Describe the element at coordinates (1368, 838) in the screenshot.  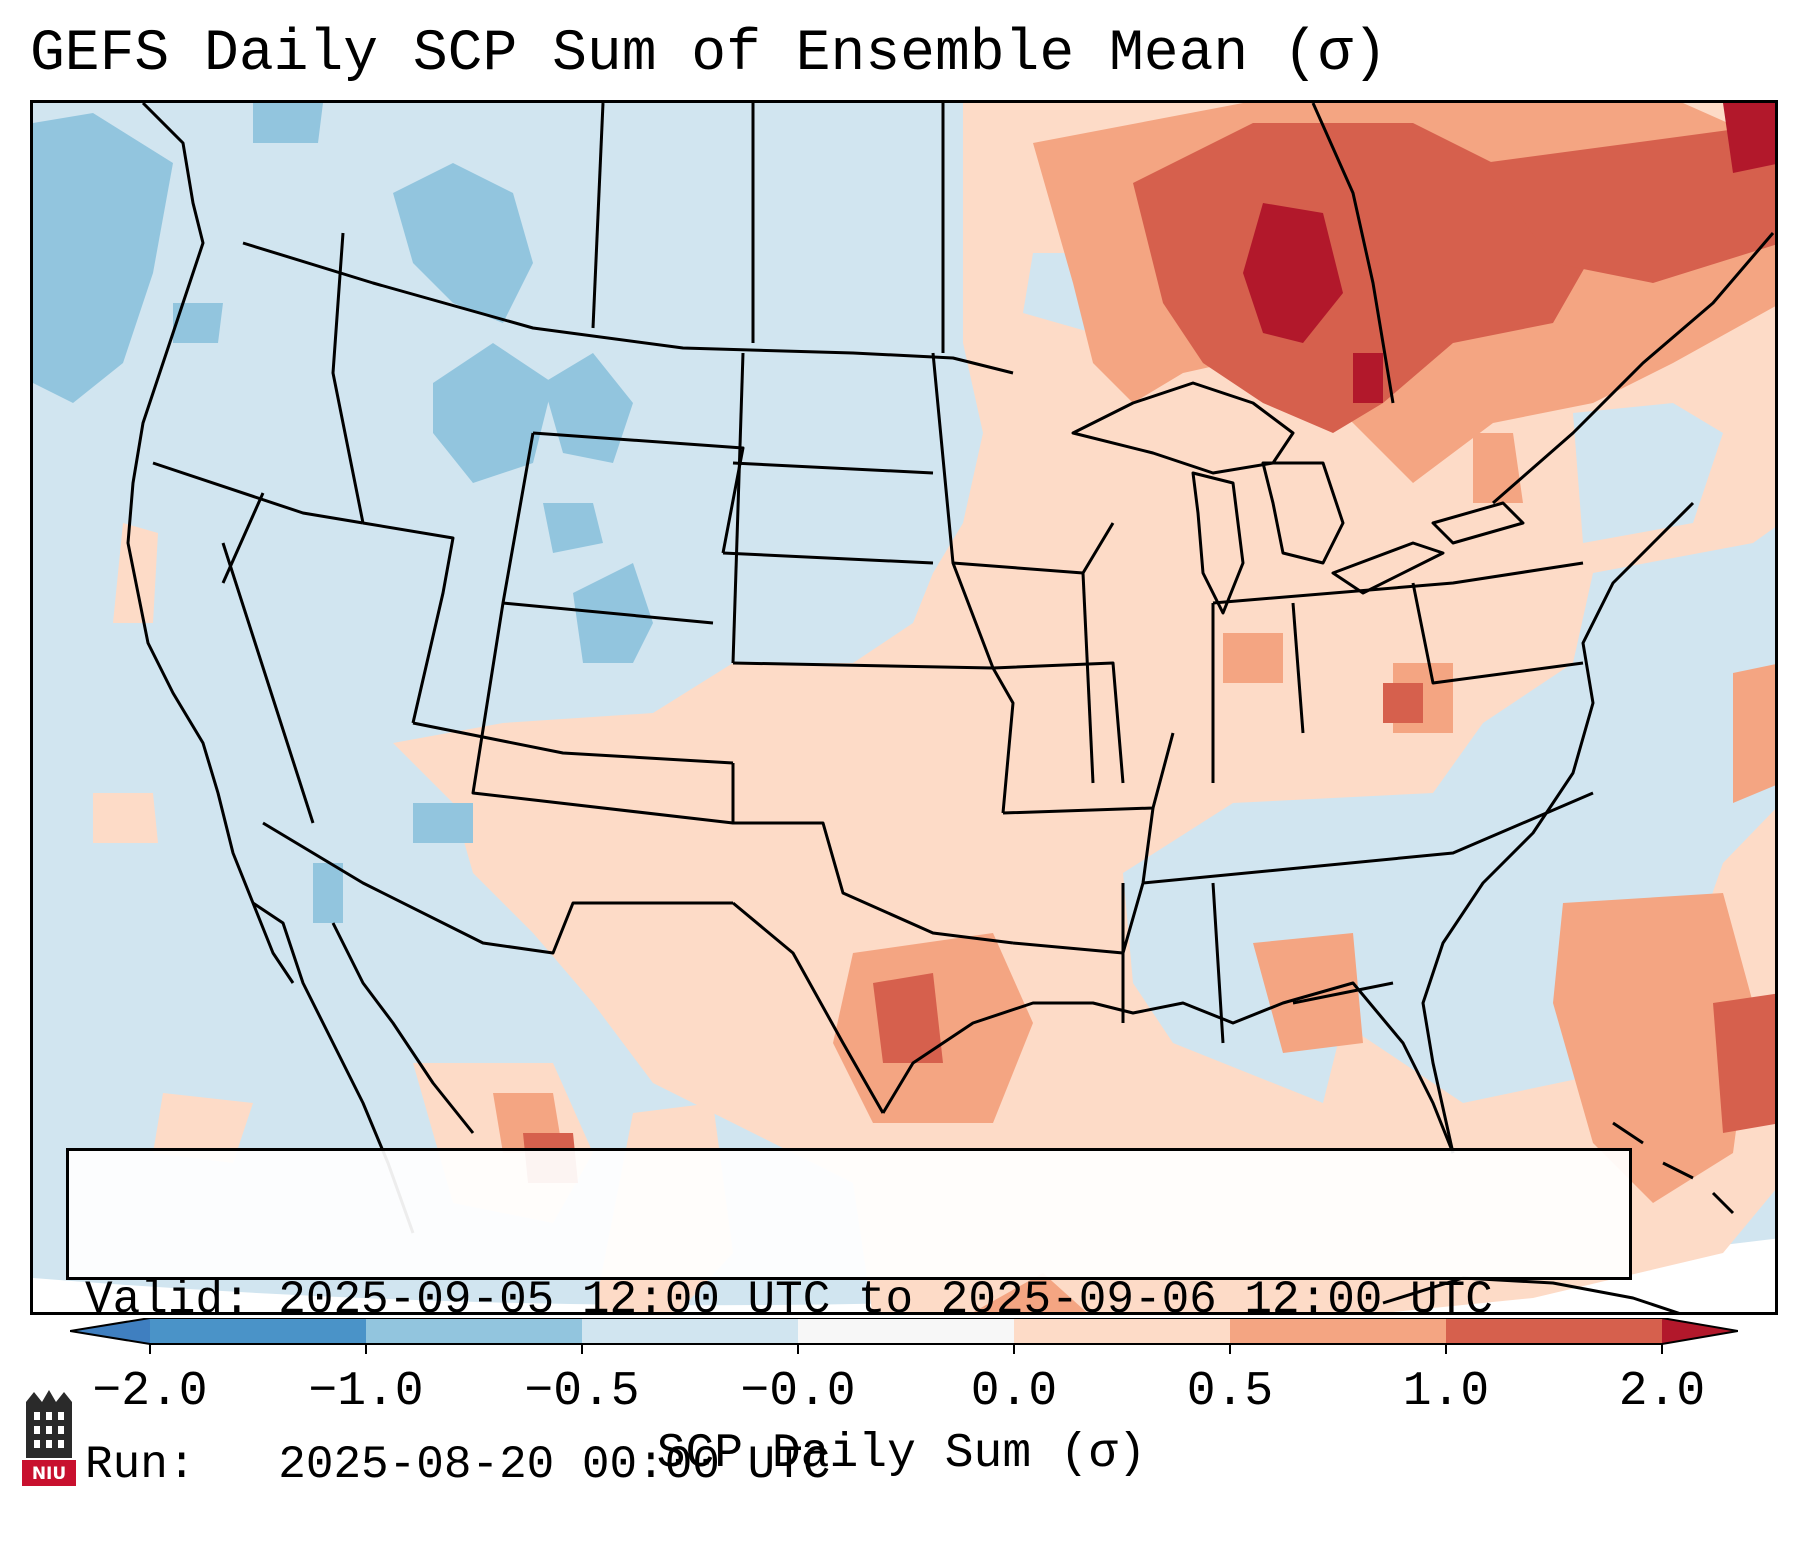
I see `tn-nc-line` at that location.